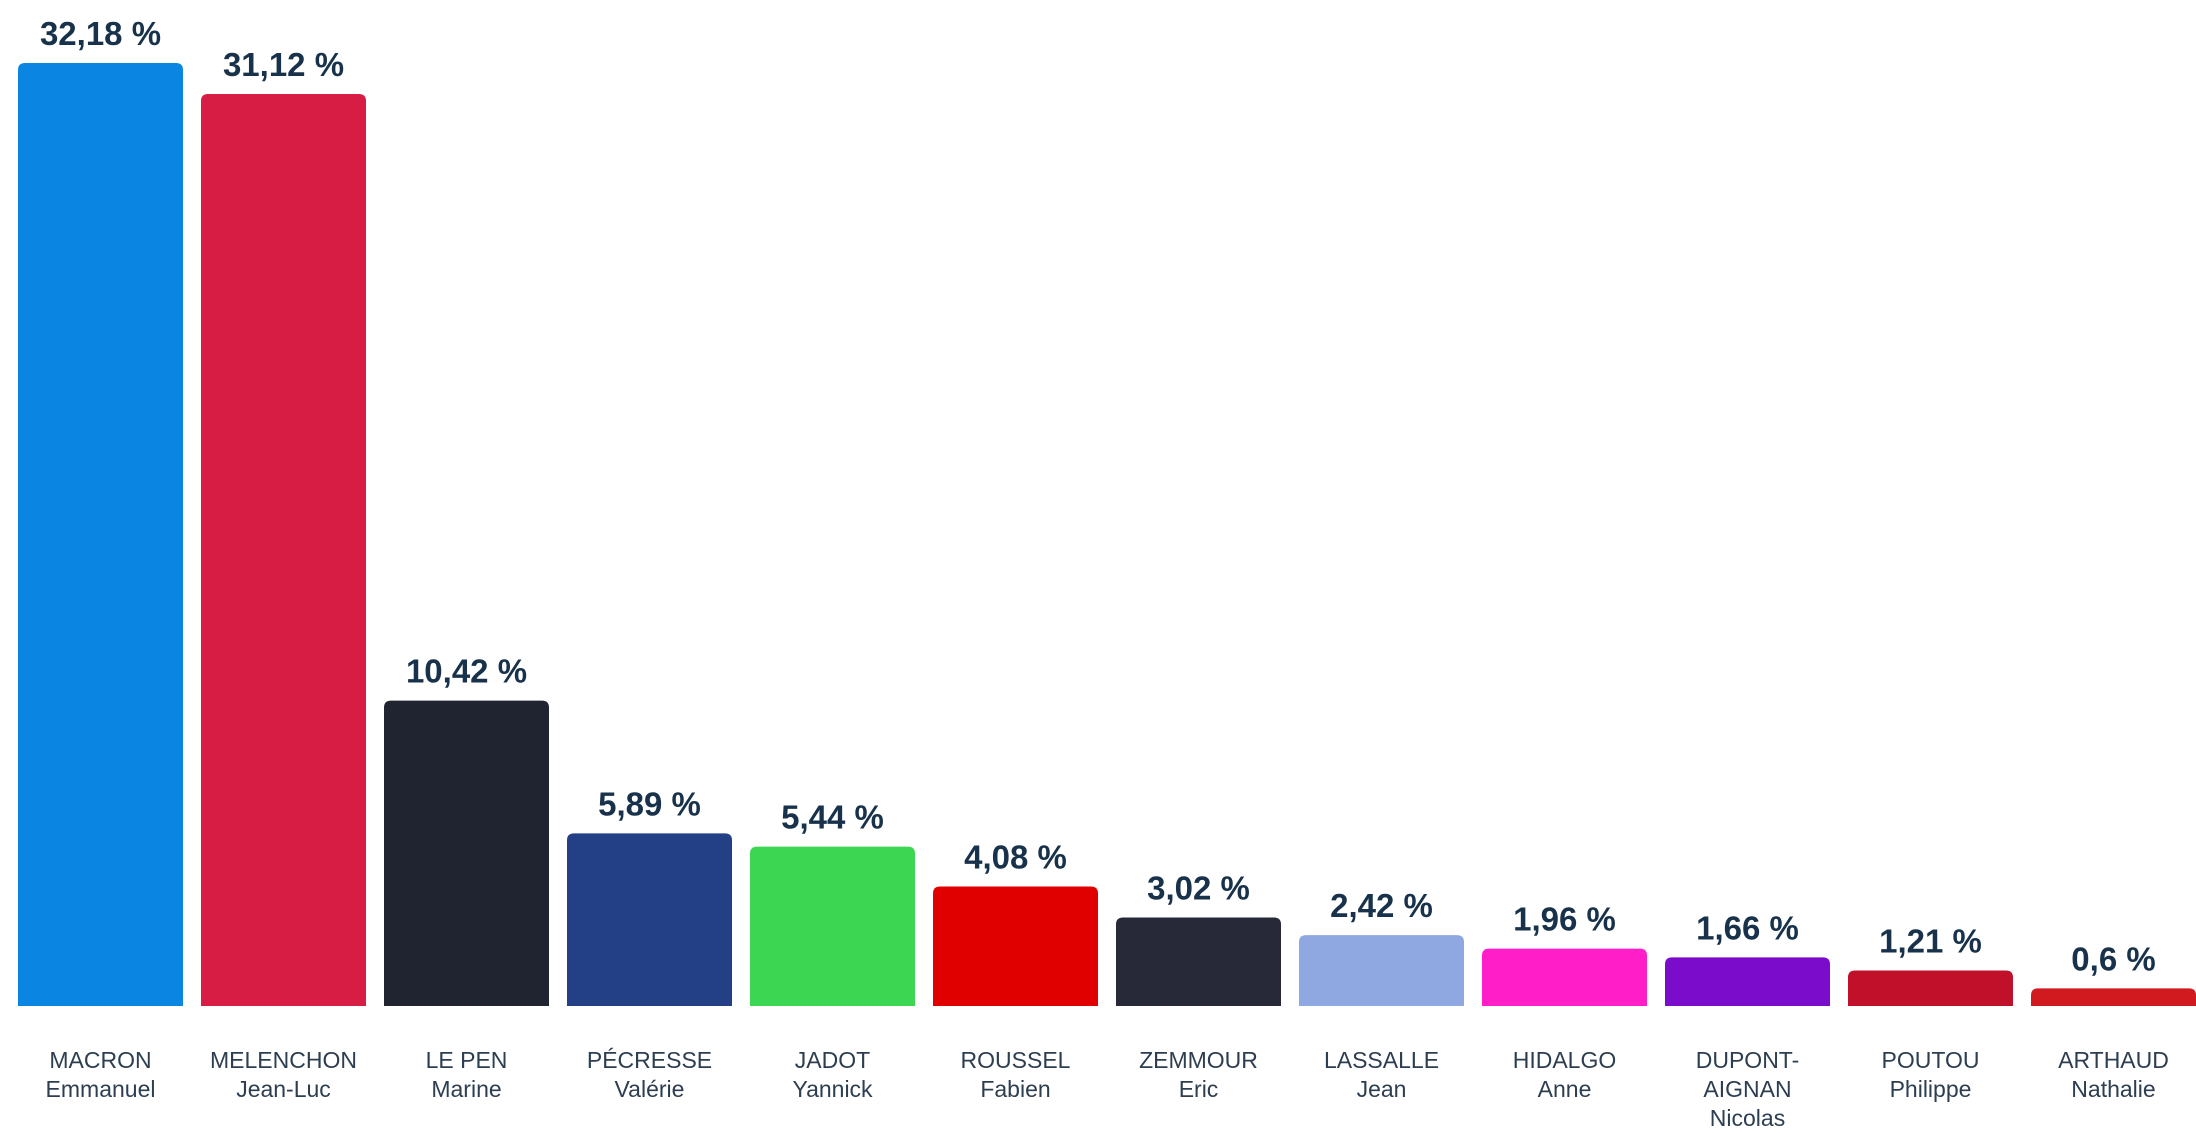 This screenshot has height=1133, width=2196. I want to click on category-label: MACRON, so click(100, 1060).